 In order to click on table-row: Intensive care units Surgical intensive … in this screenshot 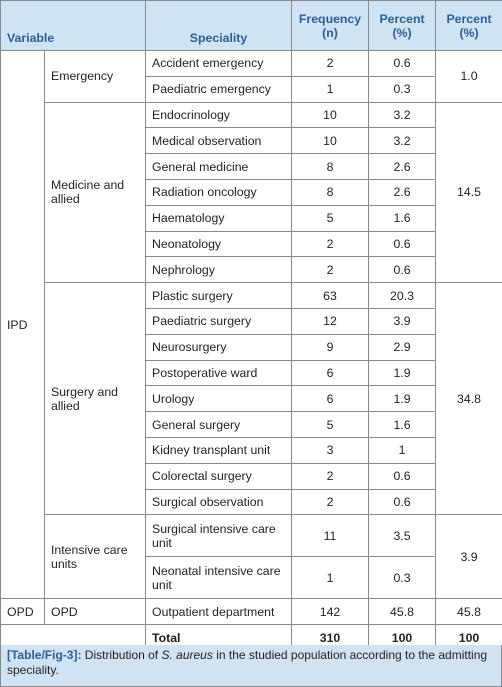, I will do `click(251, 557)`.